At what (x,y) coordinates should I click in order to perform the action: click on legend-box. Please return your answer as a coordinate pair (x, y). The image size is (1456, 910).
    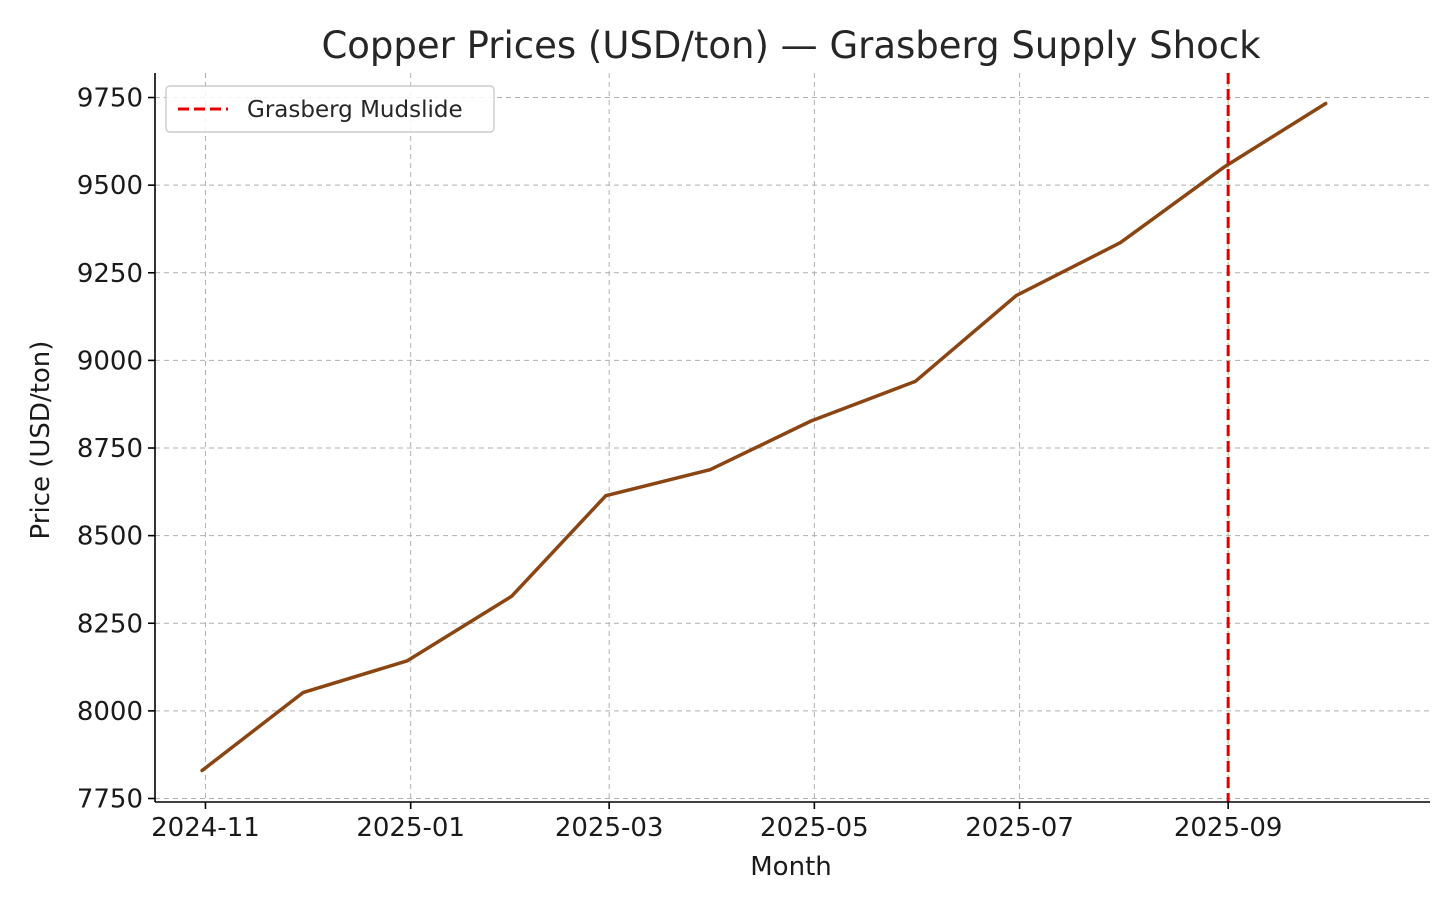
    Looking at the image, I should click on (330, 109).